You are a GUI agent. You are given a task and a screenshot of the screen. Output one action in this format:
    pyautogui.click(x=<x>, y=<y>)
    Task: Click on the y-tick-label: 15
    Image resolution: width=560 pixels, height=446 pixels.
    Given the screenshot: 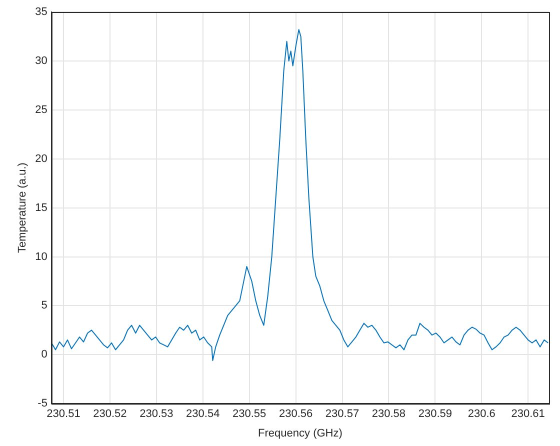 What is the action you would take?
    pyautogui.click(x=41, y=208)
    